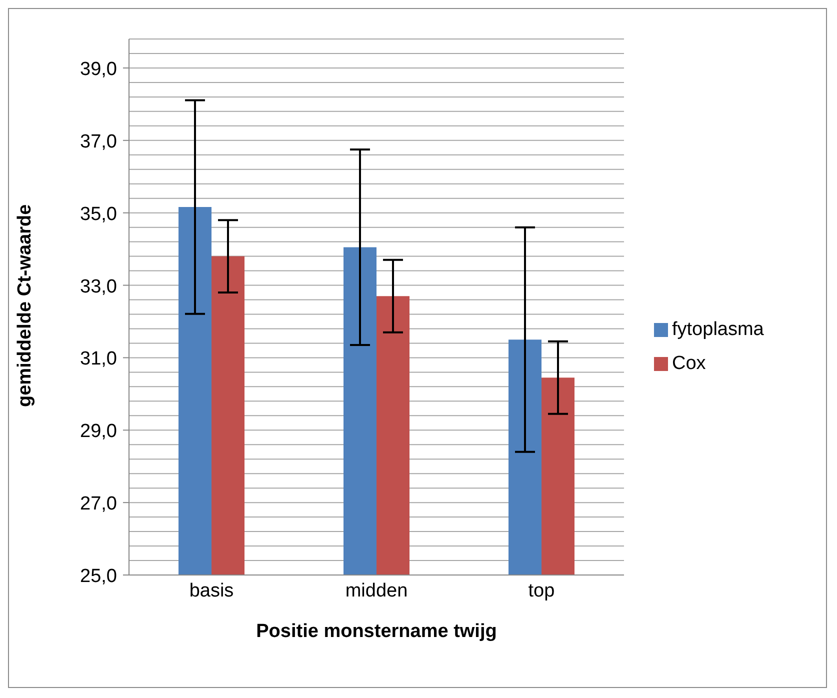 Image resolution: width=837 pixels, height=698 pixels. What do you see at coordinates (98, 141) in the screenshot?
I see `y-tick-label: 37,0` at bounding box center [98, 141].